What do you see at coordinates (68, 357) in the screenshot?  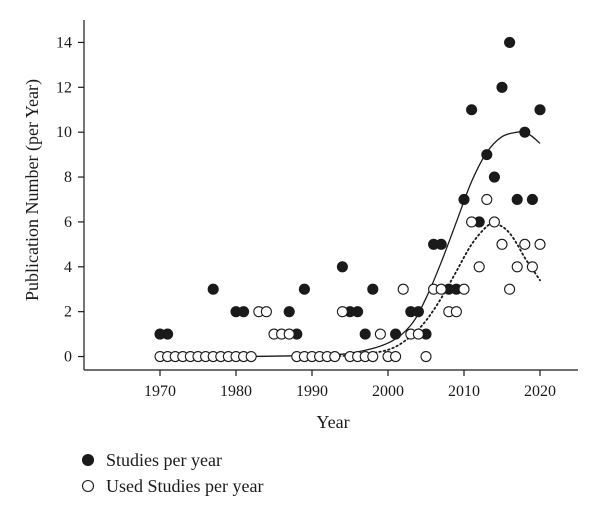 I see `y-tick-label: 0` at bounding box center [68, 357].